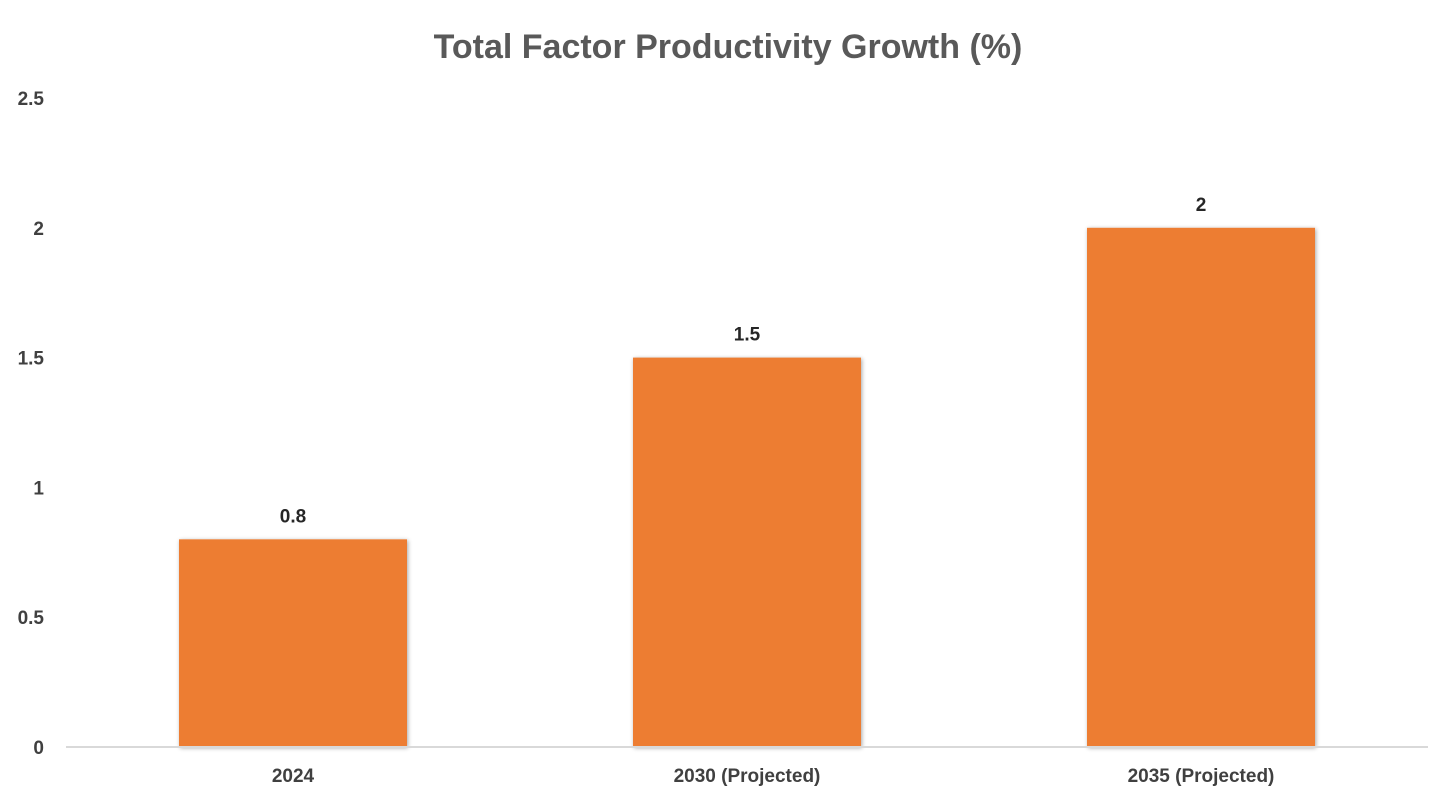  What do you see at coordinates (38, 229) in the screenshot?
I see `y-tick-label: 2` at bounding box center [38, 229].